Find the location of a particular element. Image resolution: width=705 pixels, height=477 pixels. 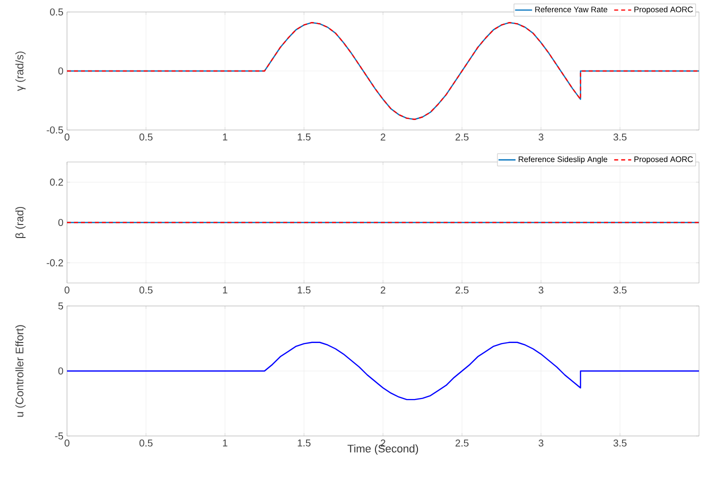

y-axis-title: β (rad) is located at coordinates (20, 222).